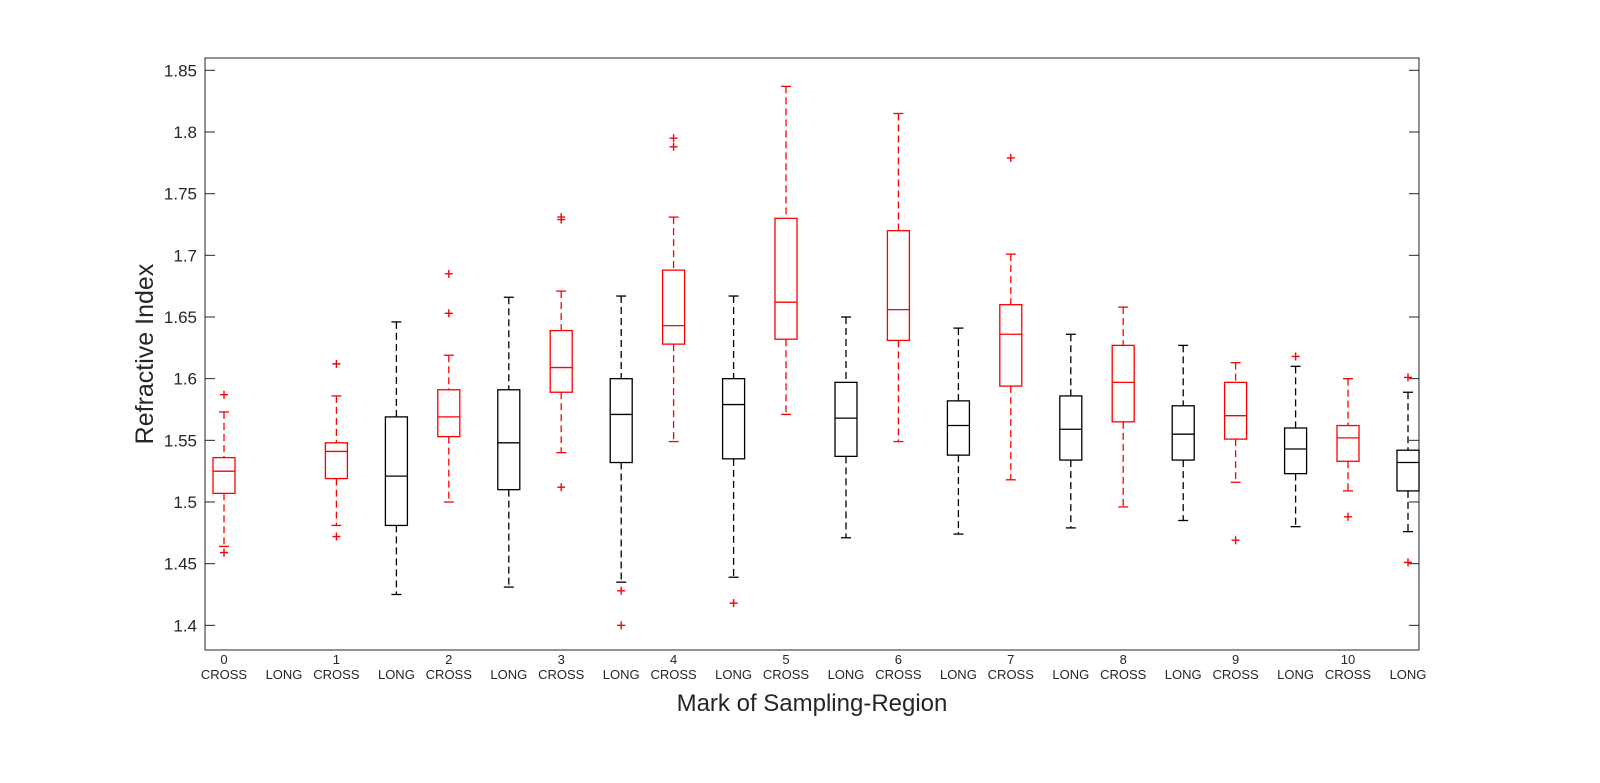 This screenshot has height=783, width=1600. Describe the element at coordinates (673, 659) in the screenshot. I see `x-group-label: 4` at that location.